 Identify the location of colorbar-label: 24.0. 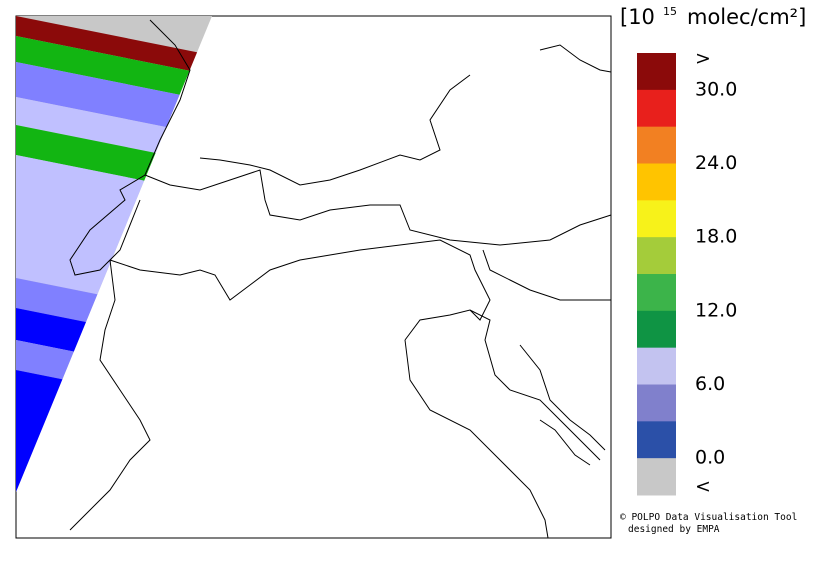
(716, 163).